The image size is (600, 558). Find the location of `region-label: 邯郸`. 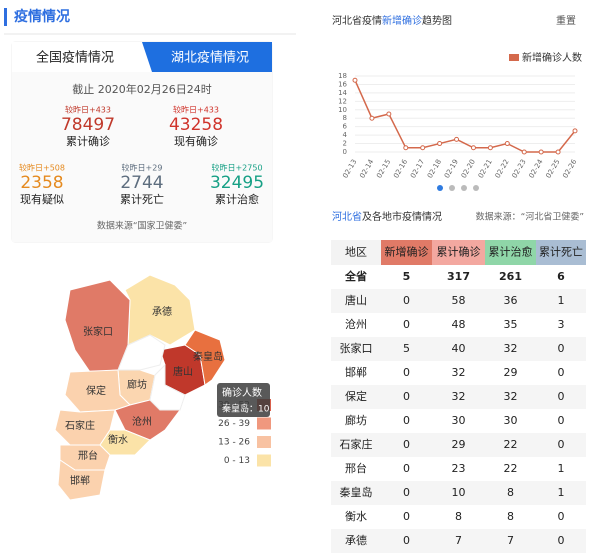

region-label: 邯郸 is located at coordinates (80, 480).